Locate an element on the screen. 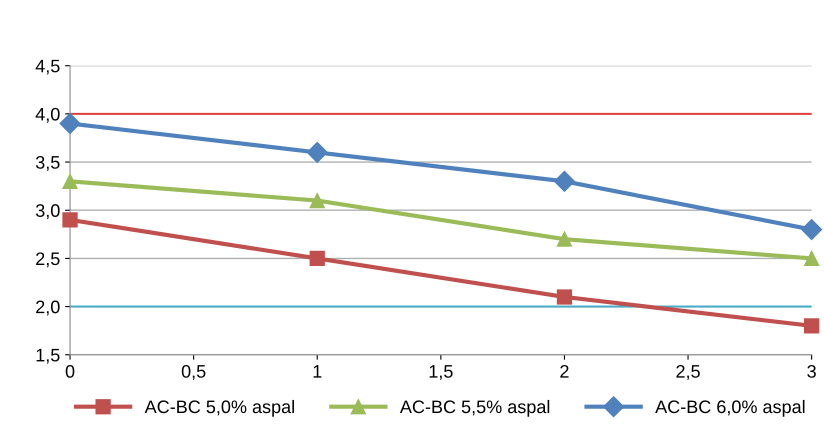 This screenshot has width=824, height=438. x-tick-label: 1 is located at coordinates (318, 371).